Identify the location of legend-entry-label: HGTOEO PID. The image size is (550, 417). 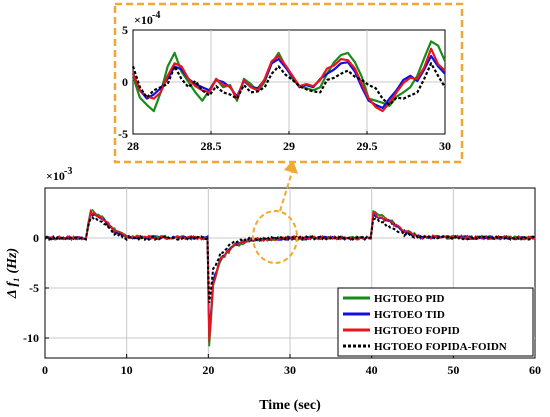
(409, 299).